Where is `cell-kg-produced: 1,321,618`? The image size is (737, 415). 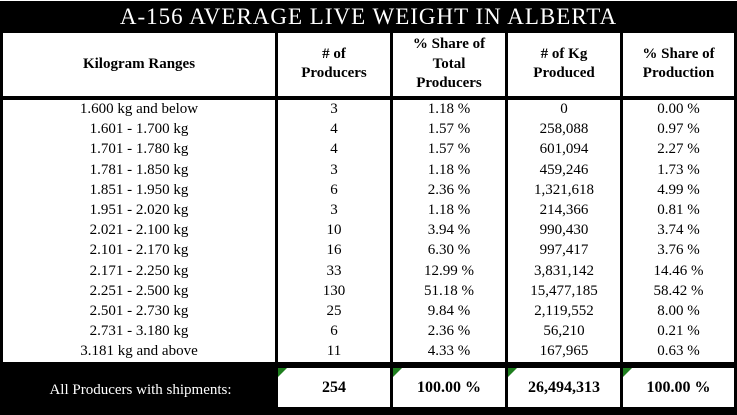
cell-kg-produced: 1,321,618 is located at coordinates (565, 190).